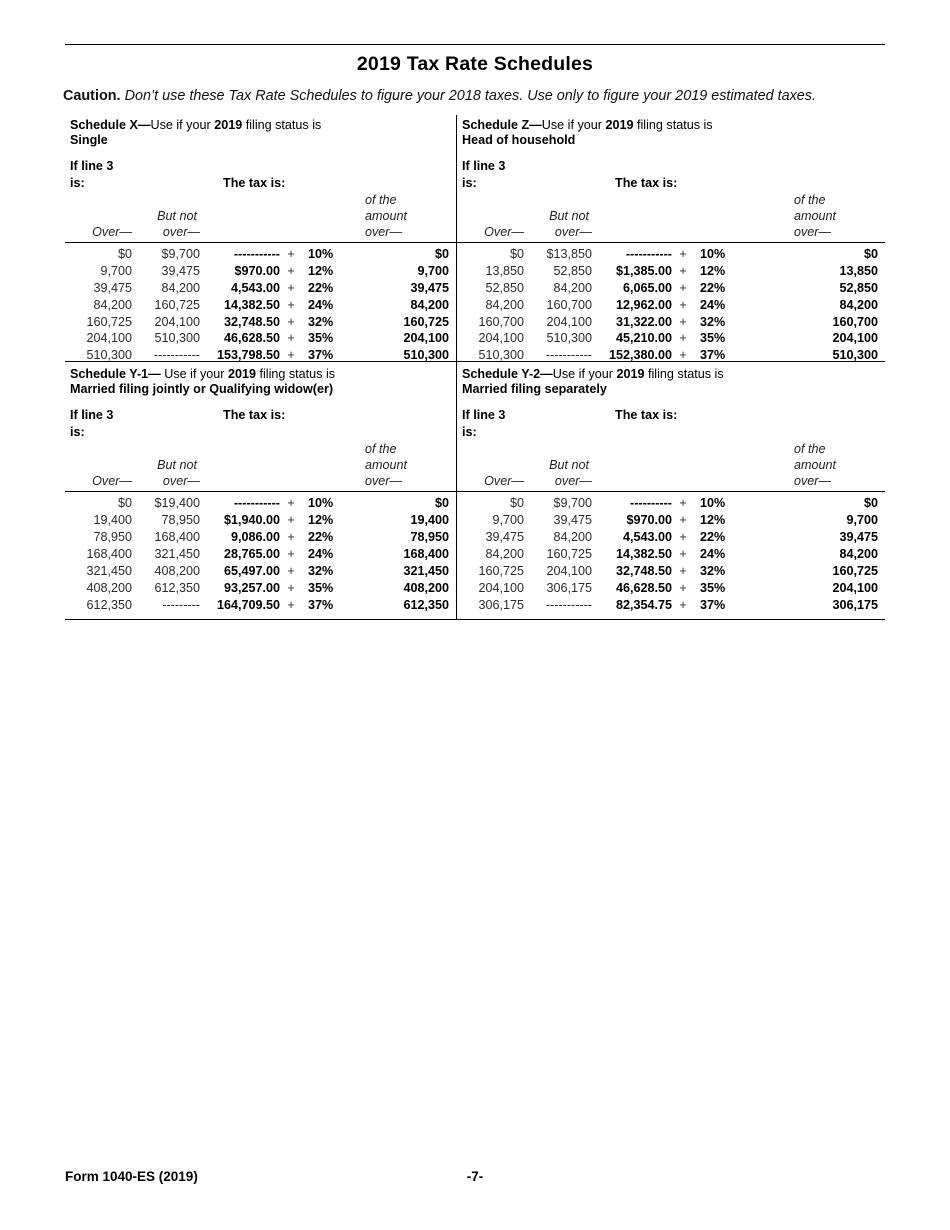  Describe the element at coordinates (713, 287) in the screenshot. I see `cell-rate: 22%` at that location.